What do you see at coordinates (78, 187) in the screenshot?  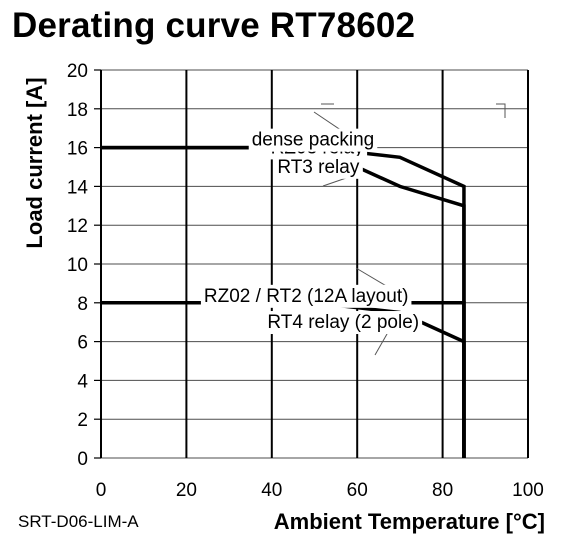 I see `y-tick-label: 14` at bounding box center [78, 187].